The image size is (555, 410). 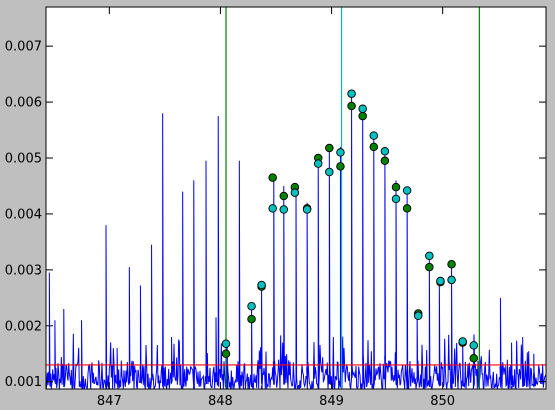 I want to click on y-tick-label: 0.004, so click(x=23, y=214).